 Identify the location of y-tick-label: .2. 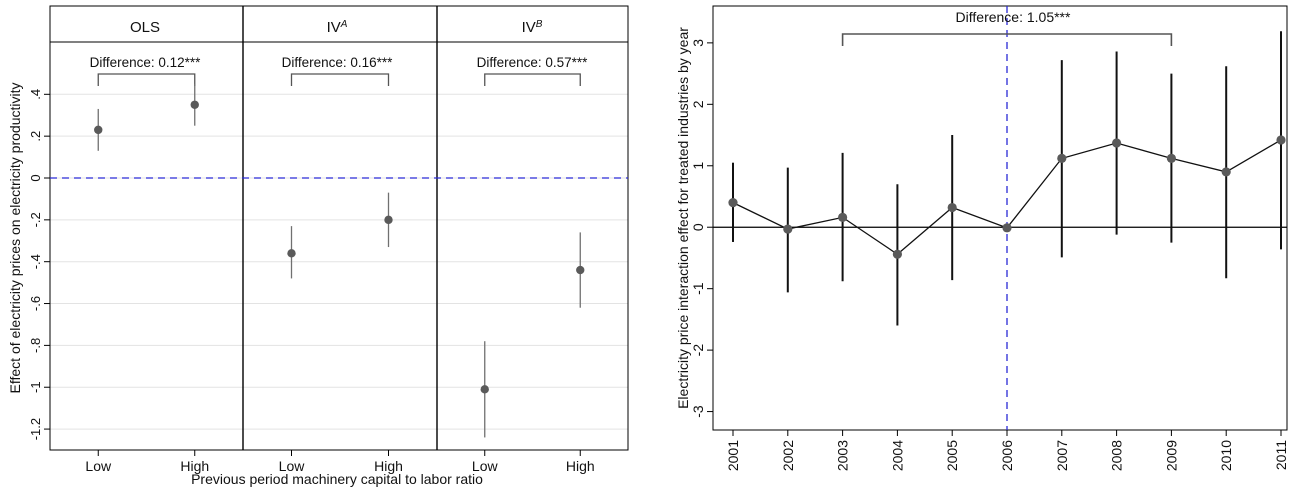
(35, 136).